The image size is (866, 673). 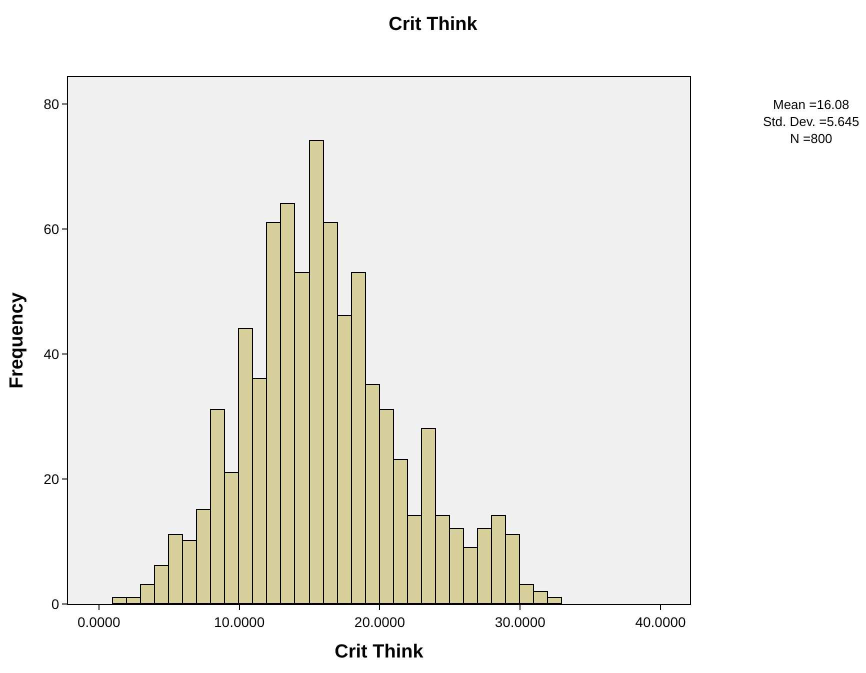 I want to click on x-axis-title: Crit Think, so click(x=379, y=652).